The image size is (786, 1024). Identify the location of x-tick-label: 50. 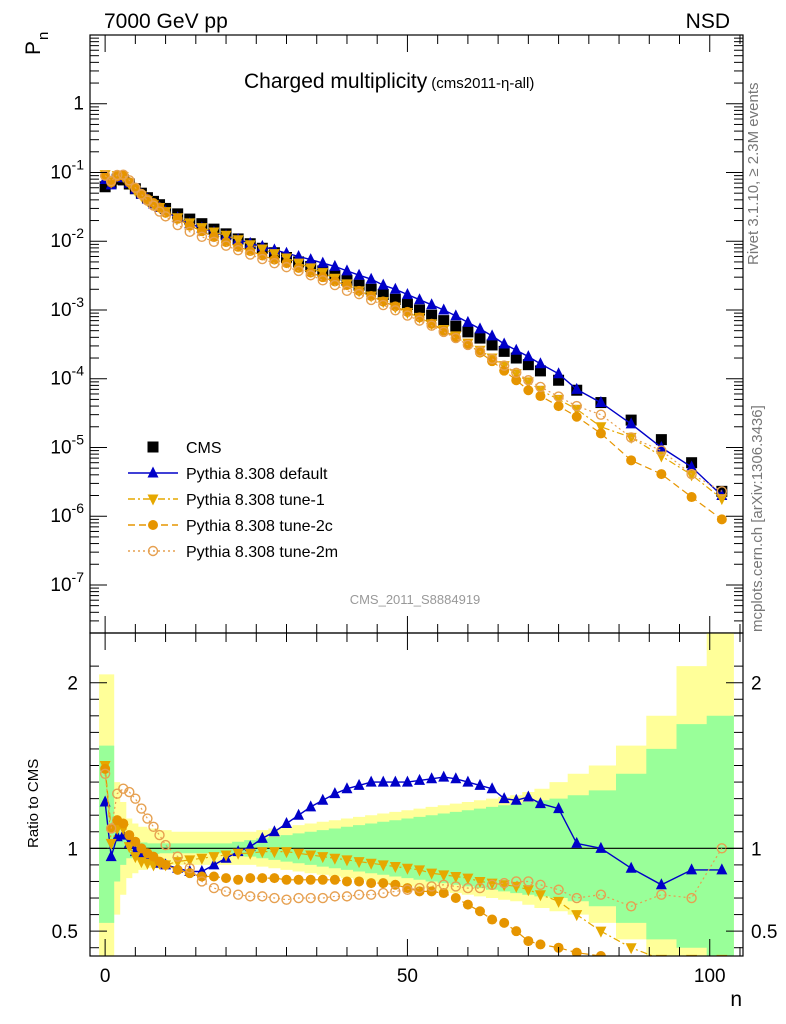
(407, 976).